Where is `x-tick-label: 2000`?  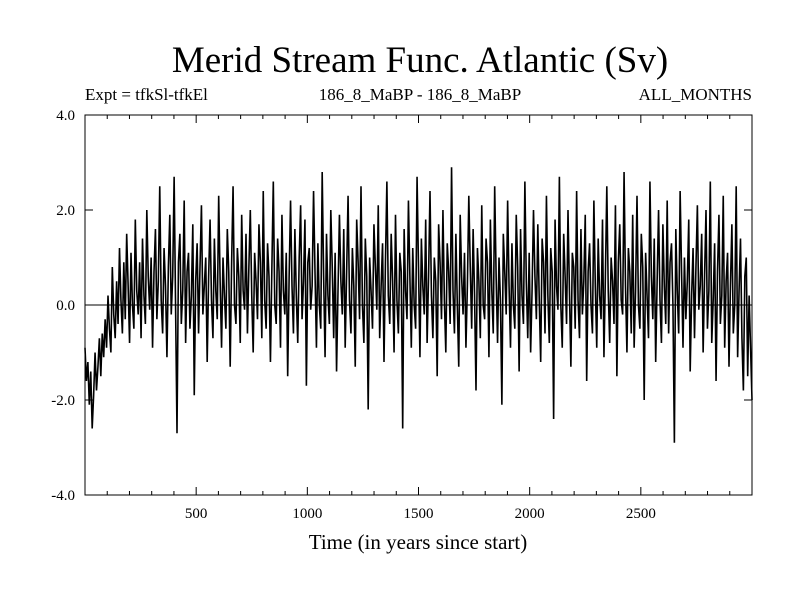 x-tick-label: 2000 is located at coordinates (530, 514).